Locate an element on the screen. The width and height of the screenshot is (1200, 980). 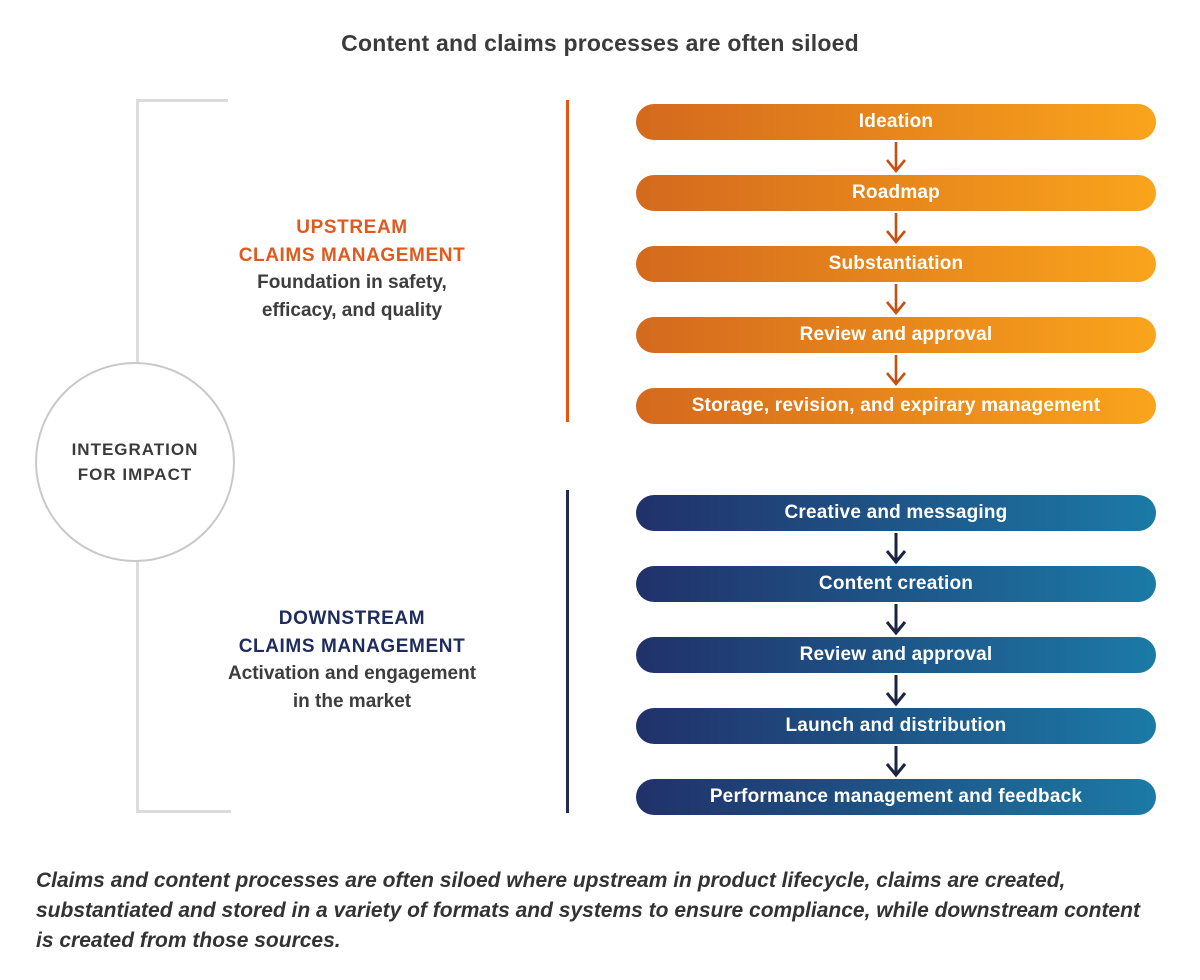
integration-circle: INTEGRATION FOR IMPACT is located at coordinates (135, 462).